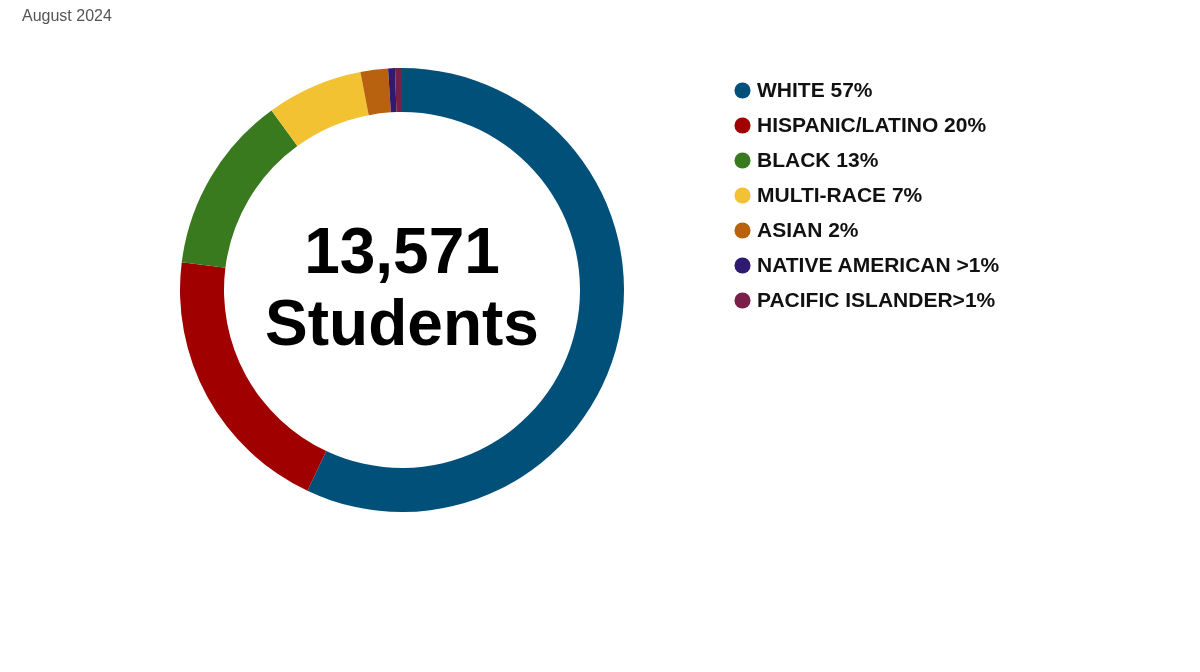 Image resolution: width=1200 pixels, height=672 pixels. I want to click on legend-label: MULTI-RACE 7%, so click(840, 194).